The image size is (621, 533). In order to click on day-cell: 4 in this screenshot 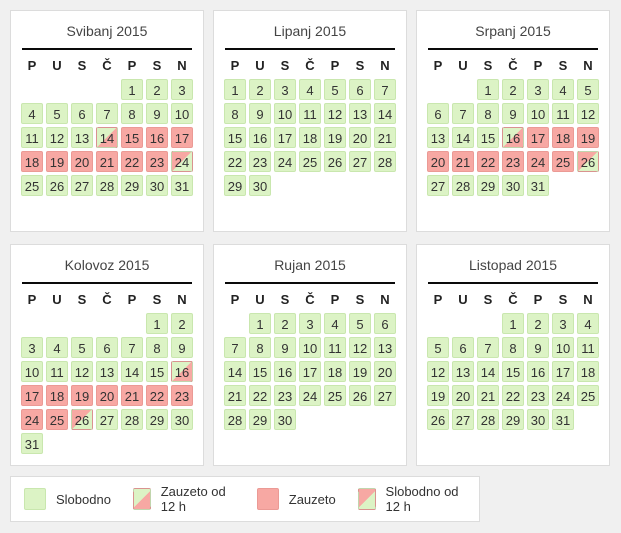, I will do `click(335, 323)`.